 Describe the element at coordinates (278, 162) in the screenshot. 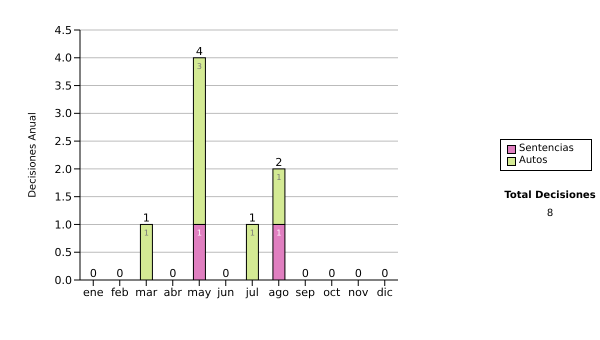

I see `total-label: 2` at that location.